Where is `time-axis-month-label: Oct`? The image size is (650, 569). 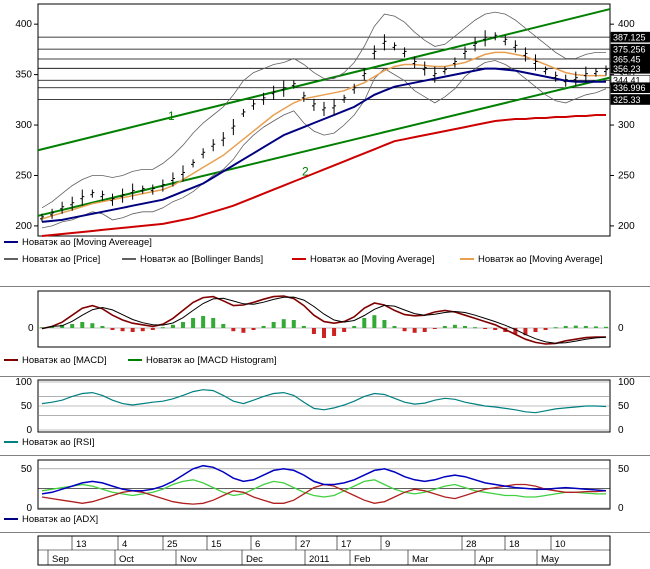 time-axis-month-label: Oct is located at coordinates (126, 559).